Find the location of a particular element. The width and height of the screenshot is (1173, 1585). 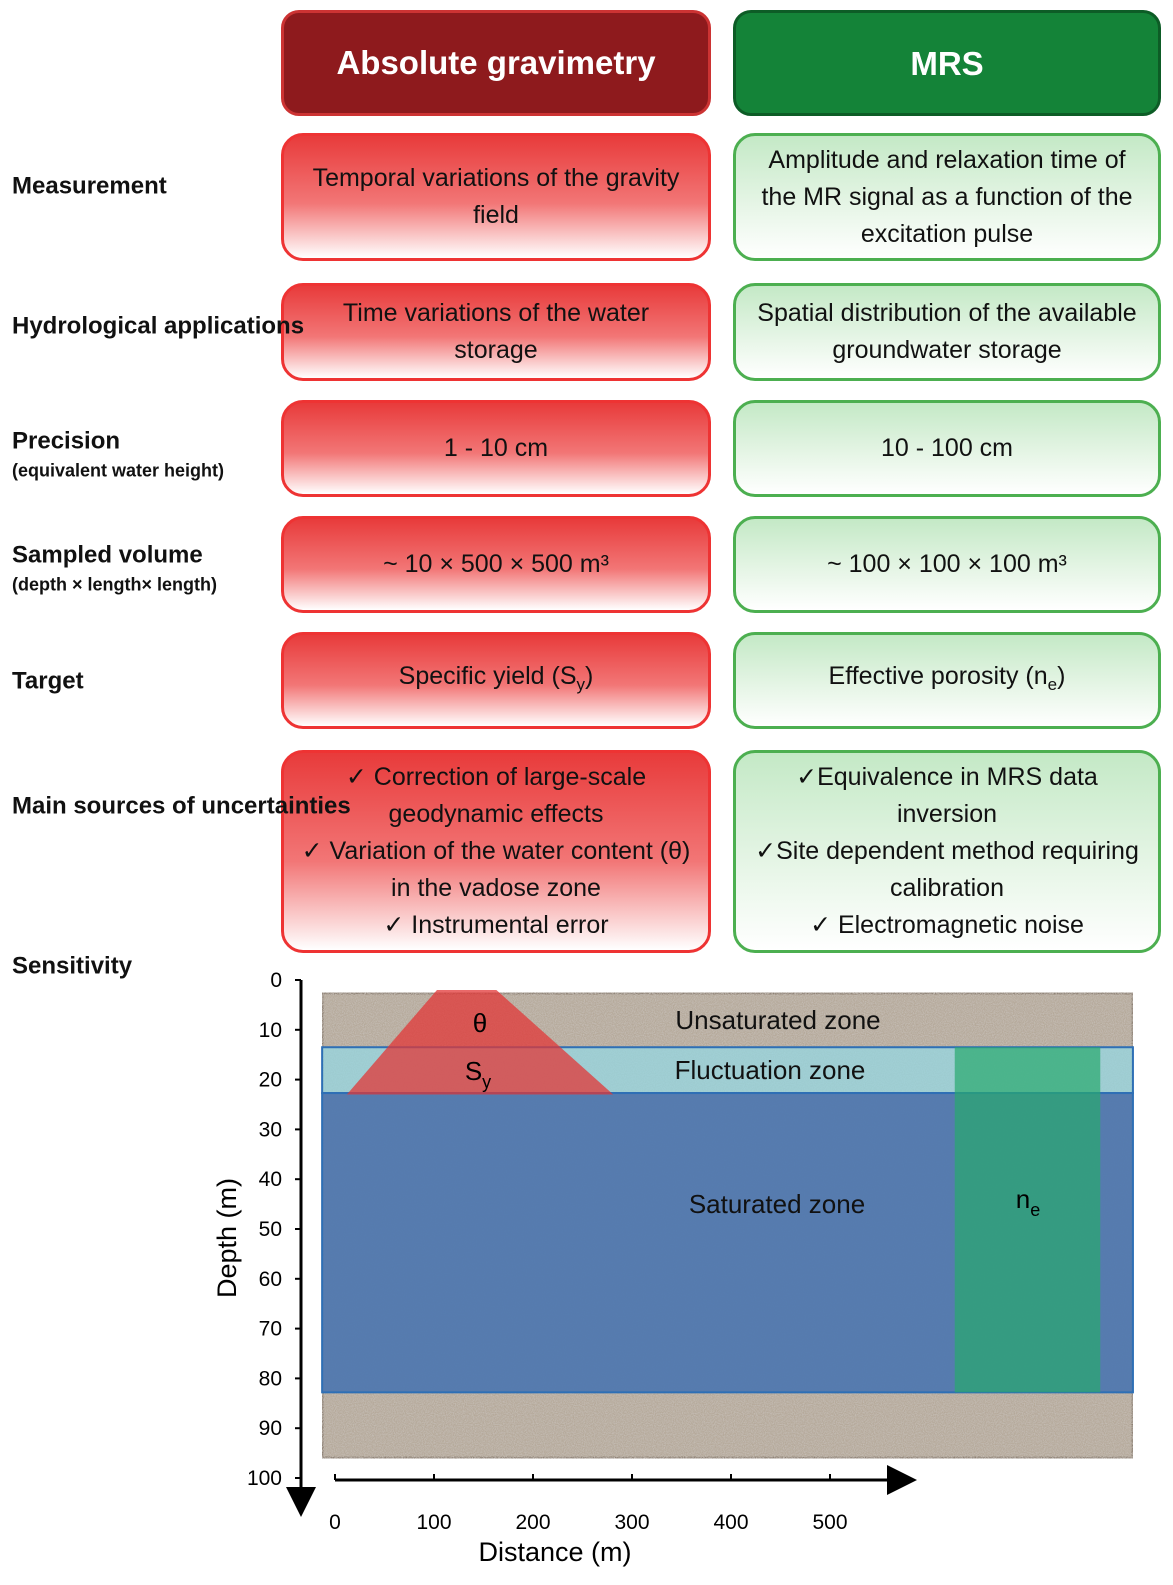

cell: ~ 10 × 500 × 500 m³ is located at coordinates (496, 564).